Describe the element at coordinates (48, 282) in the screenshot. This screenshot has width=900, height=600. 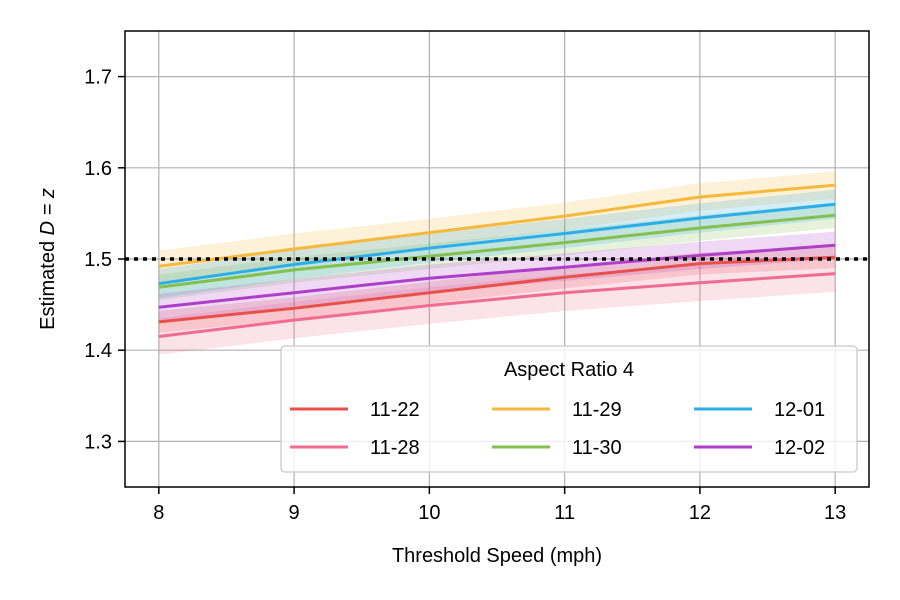
I see `y-axis-label-prefix: Estimated` at that location.